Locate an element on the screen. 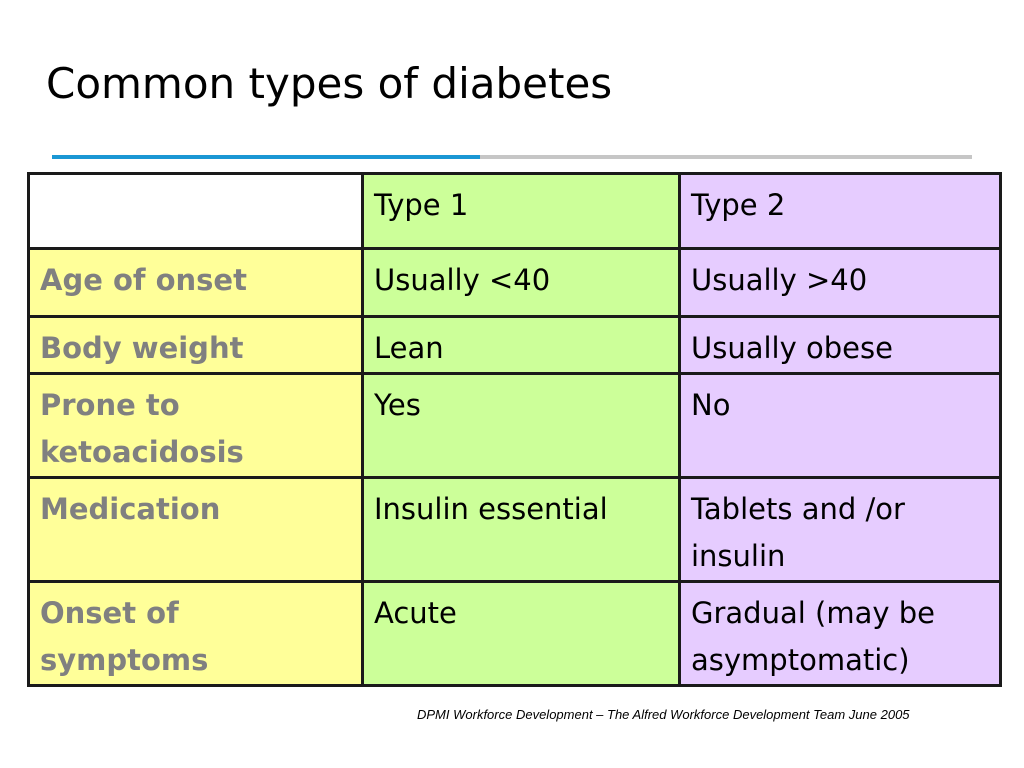  type-1-cell: Yes is located at coordinates (521, 425).